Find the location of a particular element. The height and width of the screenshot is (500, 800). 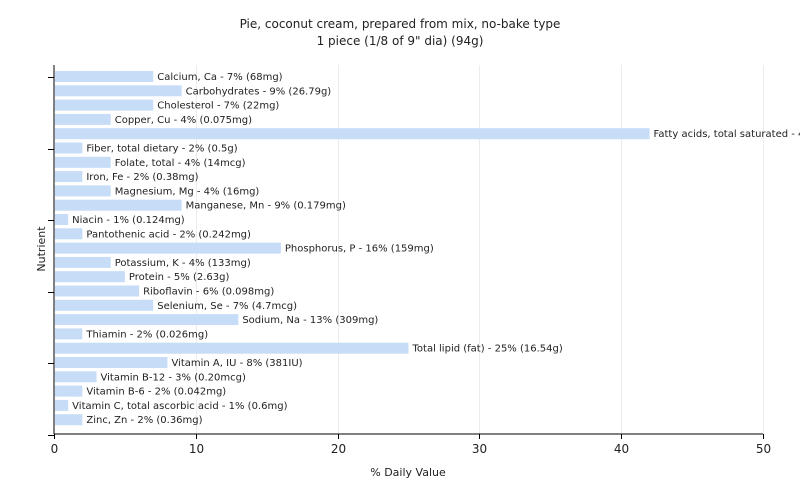

bar-label: Selenium, Se - 7% (4.7mcg) is located at coordinates (227, 306).